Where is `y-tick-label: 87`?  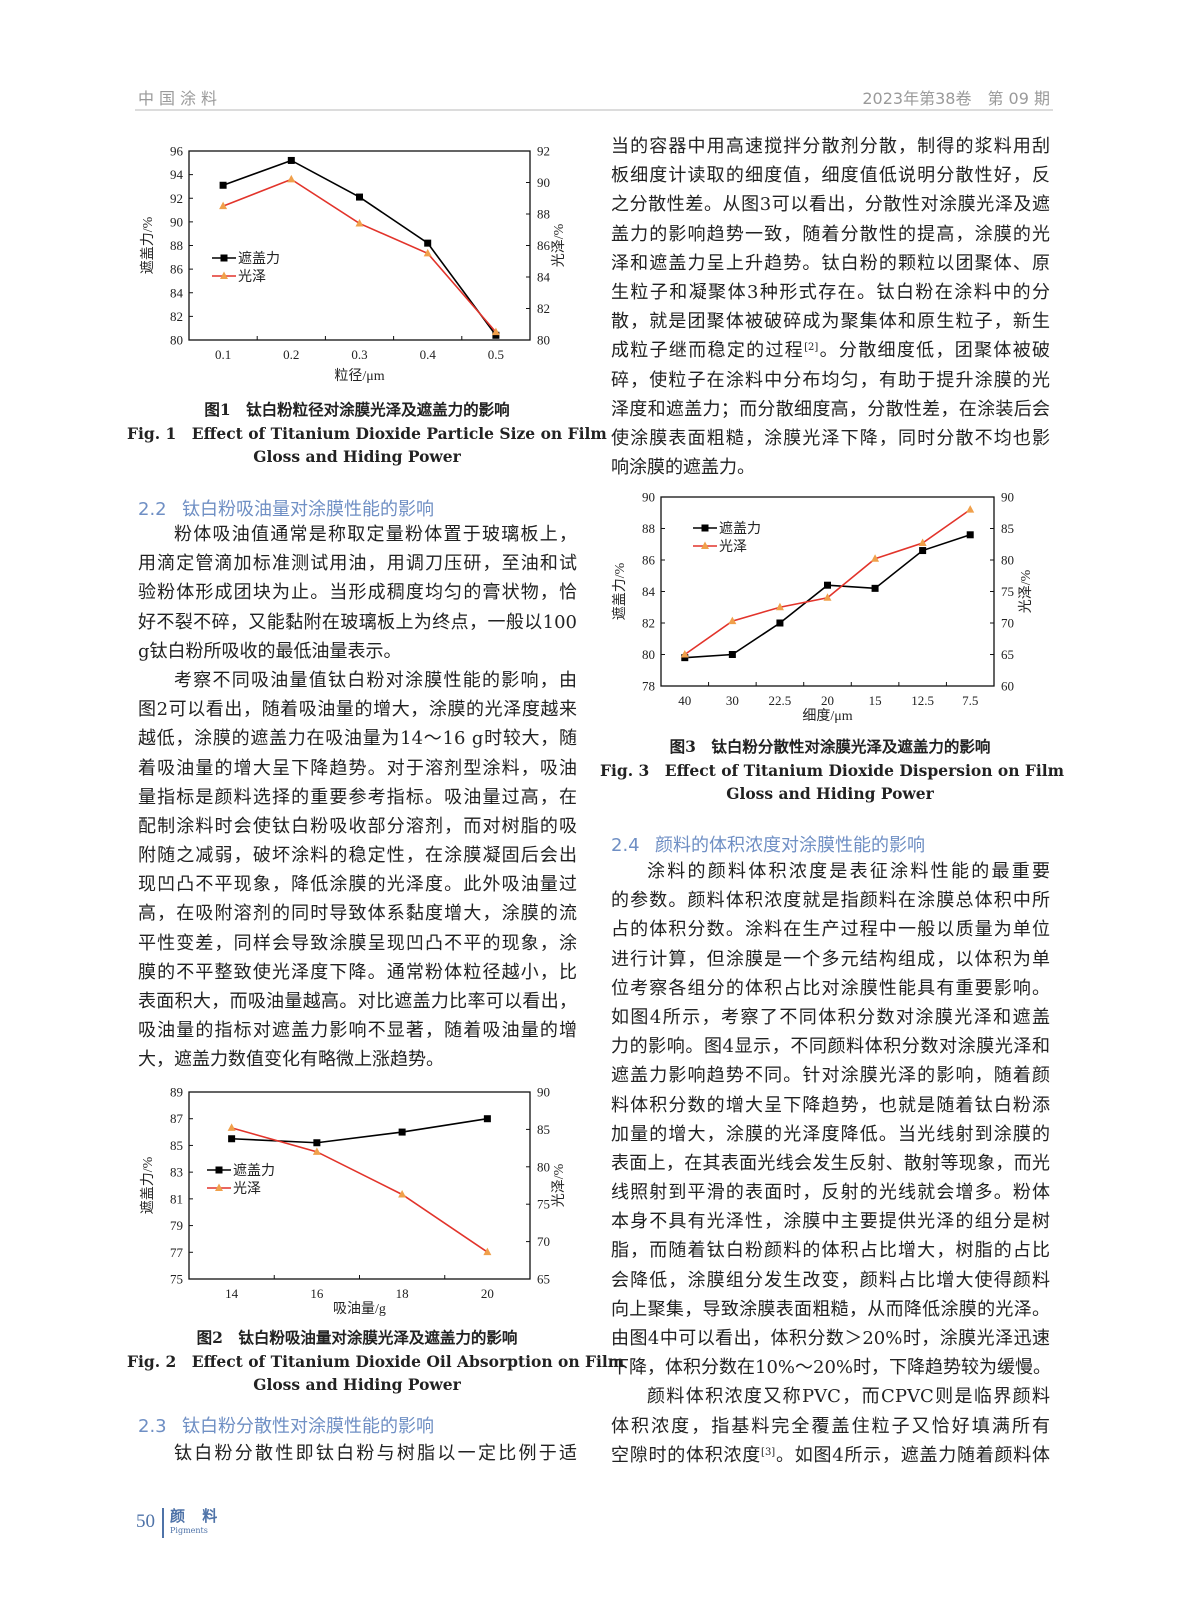
y-tick-label: 87 is located at coordinates (177, 1118).